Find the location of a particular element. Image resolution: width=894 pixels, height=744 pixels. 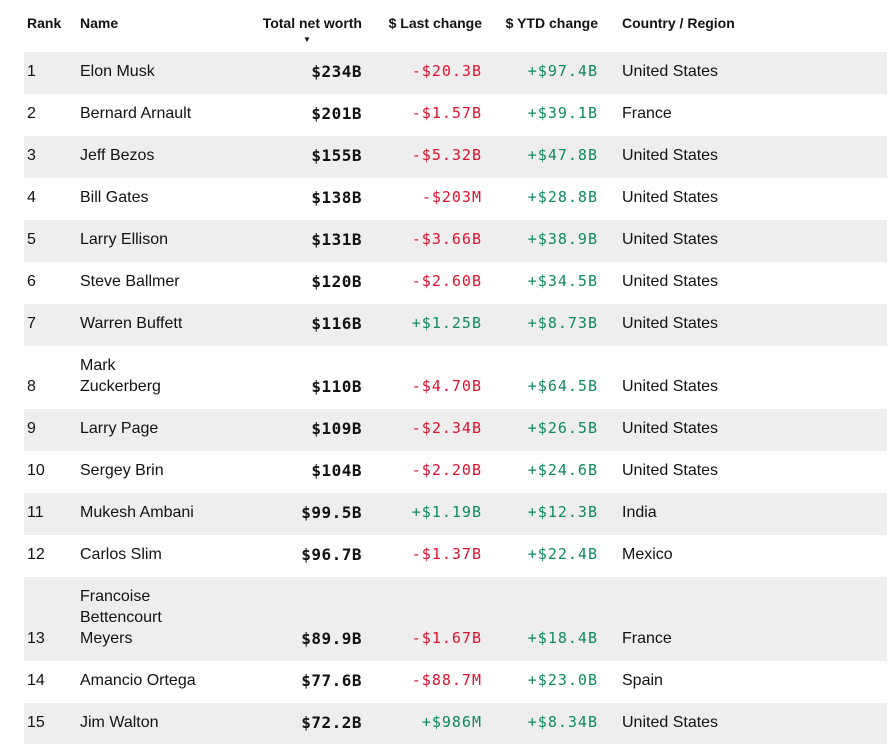

sort-descending-icon: ▼ is located at coordinates (307, 39).